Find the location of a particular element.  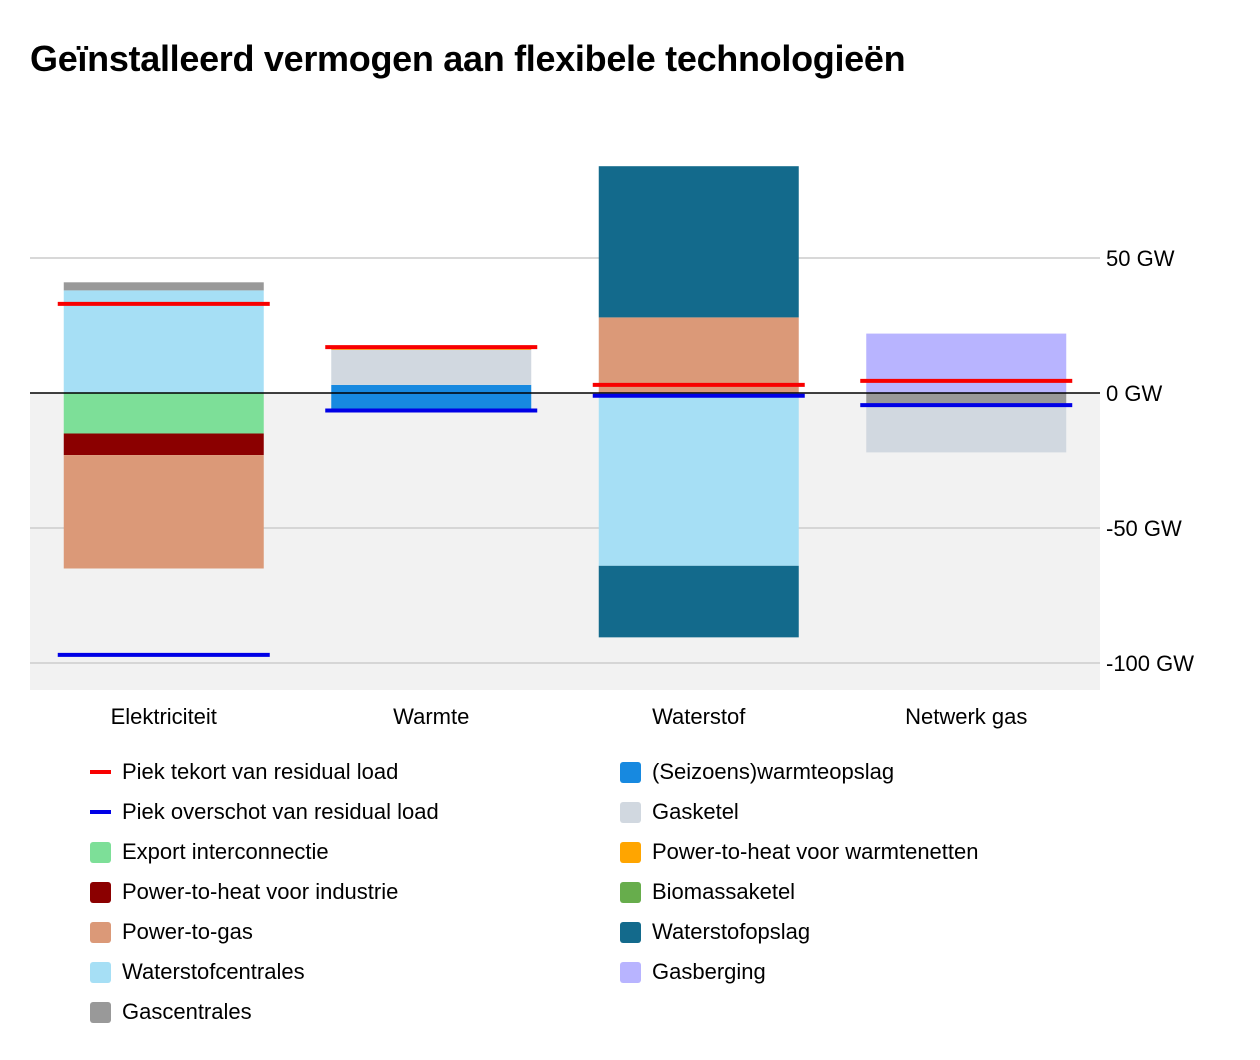

legend-item: (Seizoens)warmteopslag is located at coordinates (757, 772).